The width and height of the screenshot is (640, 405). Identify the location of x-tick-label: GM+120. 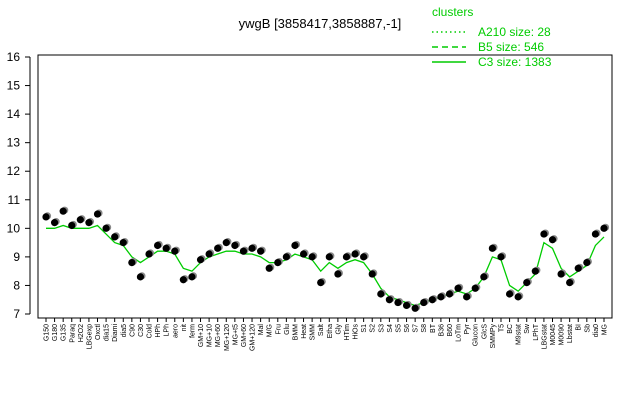
(253, 337).